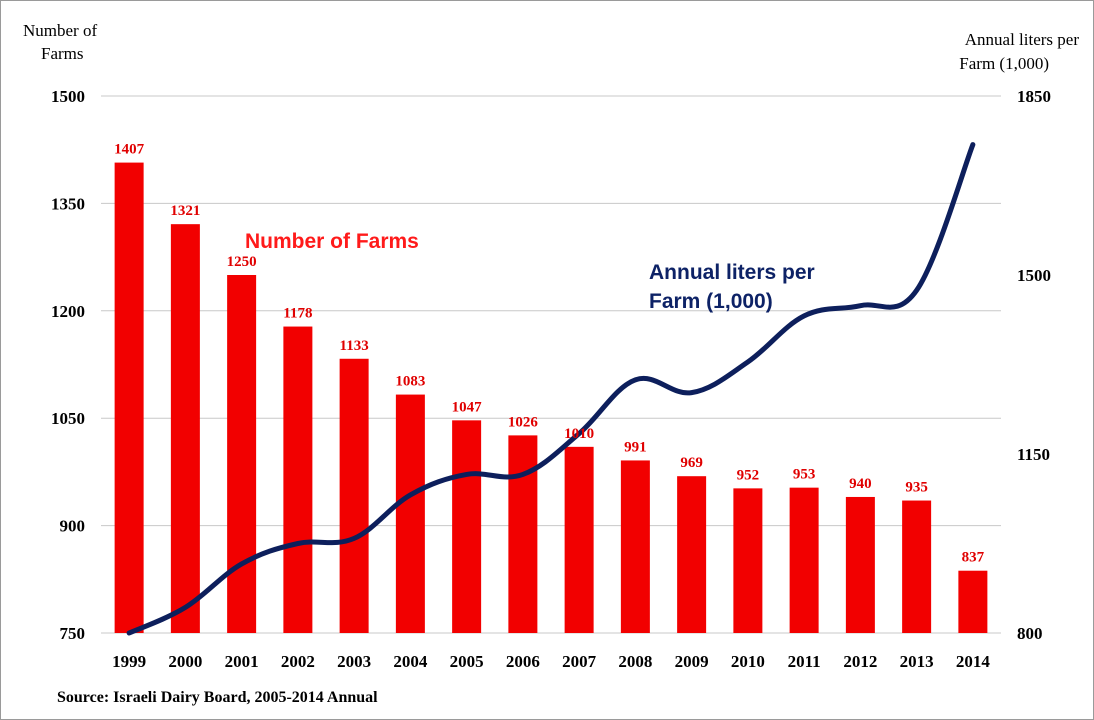  What do you see at coordinates (579, 661) in the screenshot?
I see `x-tick-label: 2007` at bounding box center [579, 661].